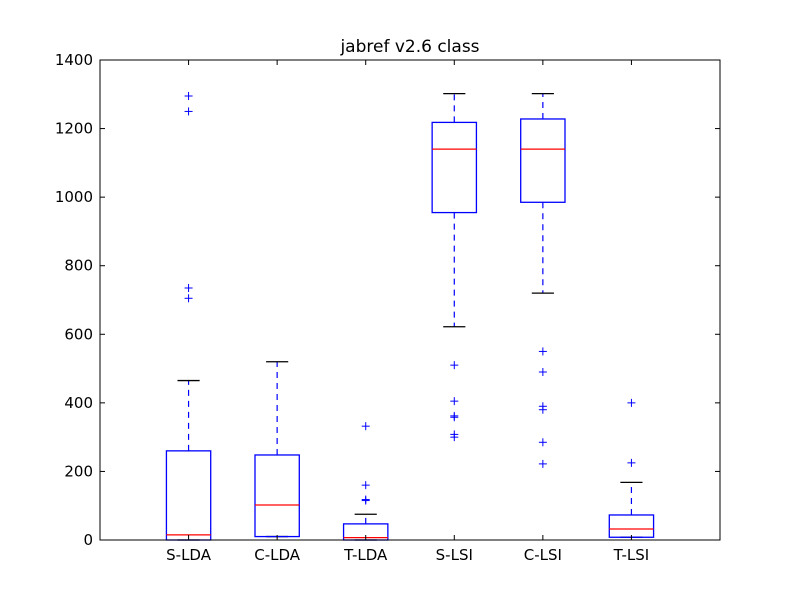 Image resolution: width=800 pixels, height=600 pixels. I want to click on box-group-c-lda, so click(277, 449).